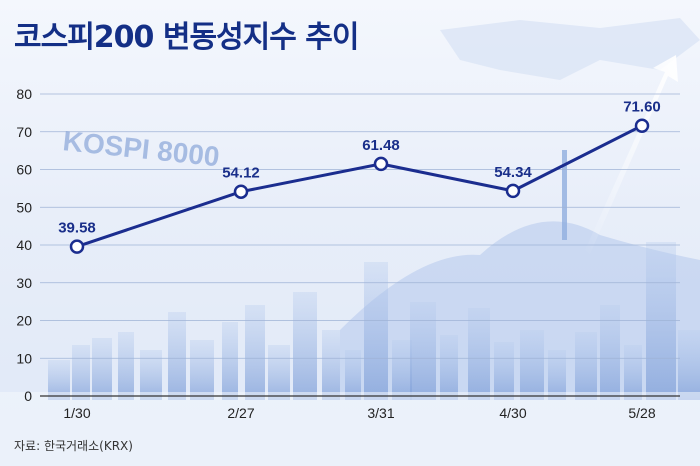  I want to click on y-tick-label: 30, so click(24, 283).